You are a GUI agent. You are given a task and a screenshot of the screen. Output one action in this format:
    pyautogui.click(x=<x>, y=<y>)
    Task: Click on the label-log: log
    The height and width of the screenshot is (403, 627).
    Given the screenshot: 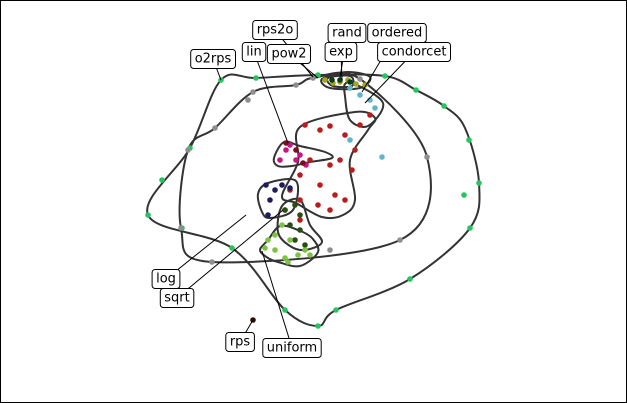 What is the action you would take?
    pyautogui.click(x=166, y=279)
    